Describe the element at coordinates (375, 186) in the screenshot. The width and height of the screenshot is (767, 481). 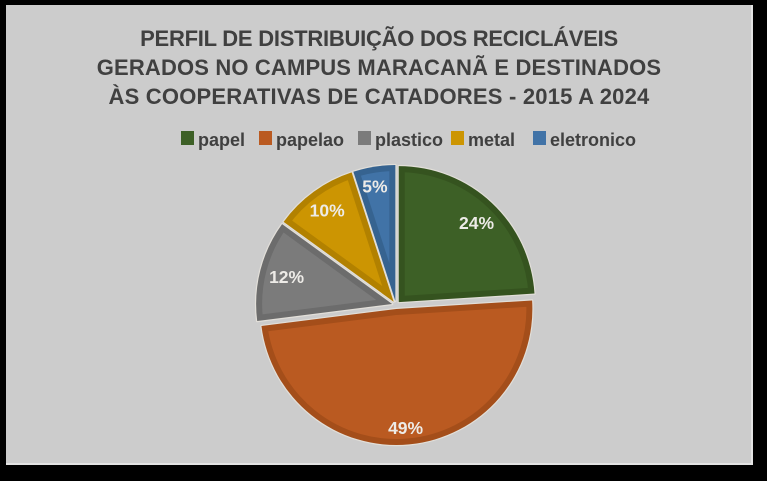
I see `svg-text: 5%` at that location.